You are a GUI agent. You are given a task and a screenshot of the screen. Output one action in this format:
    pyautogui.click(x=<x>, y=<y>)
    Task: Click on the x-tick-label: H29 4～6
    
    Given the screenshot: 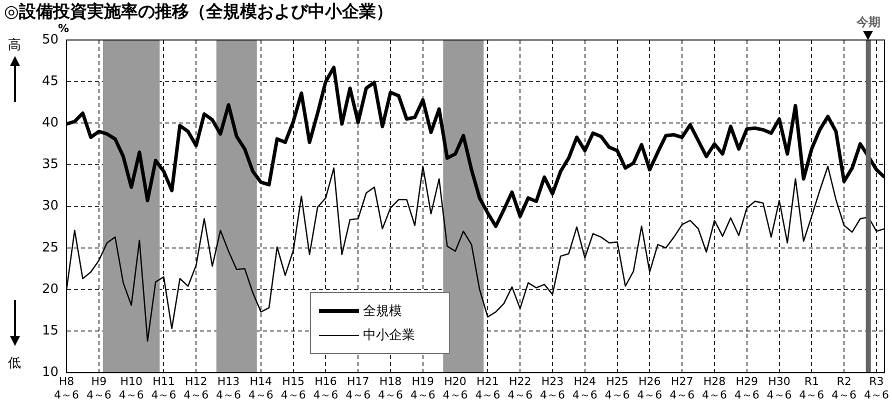 What is the action you would take?
    pyautogui.click(x=747, y=388)
    